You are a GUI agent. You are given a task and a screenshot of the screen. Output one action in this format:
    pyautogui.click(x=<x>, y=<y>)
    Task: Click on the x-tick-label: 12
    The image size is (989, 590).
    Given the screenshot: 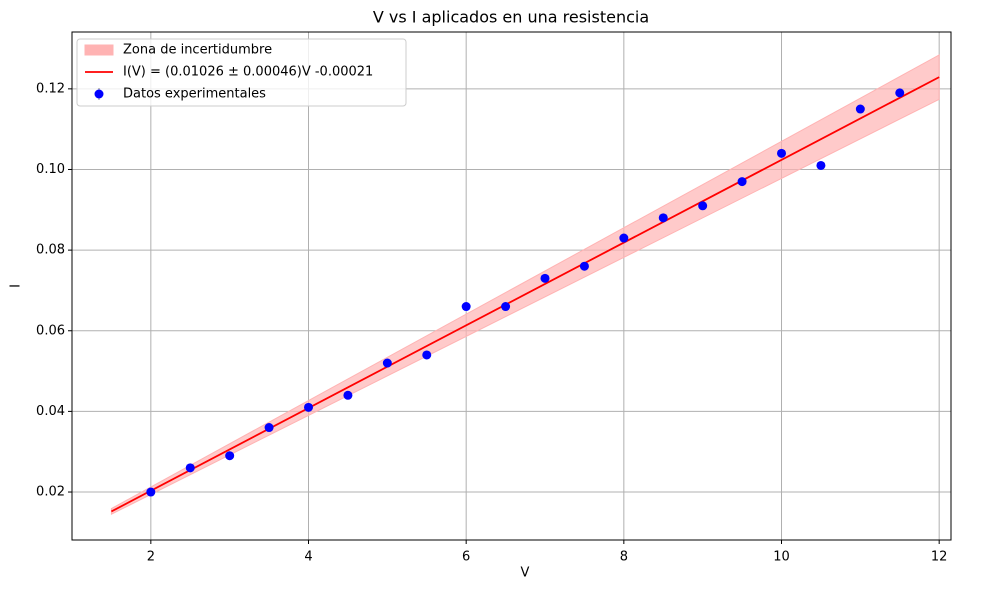 What is the action you would take?
    pyautogui.click(x=939, y=557)
    